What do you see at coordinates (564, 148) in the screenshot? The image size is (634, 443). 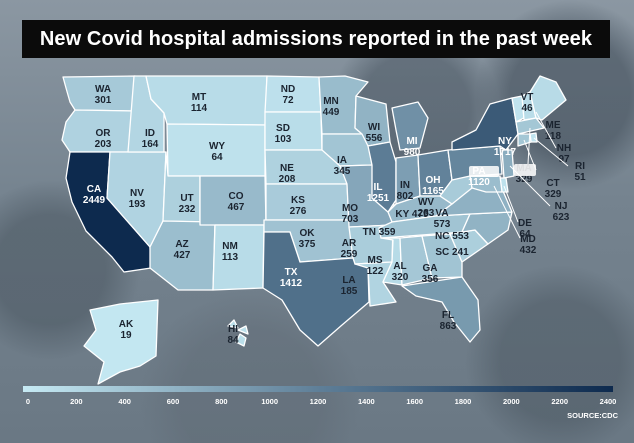 I see `state-code-nh: NH` at bounding box center [564, 148].